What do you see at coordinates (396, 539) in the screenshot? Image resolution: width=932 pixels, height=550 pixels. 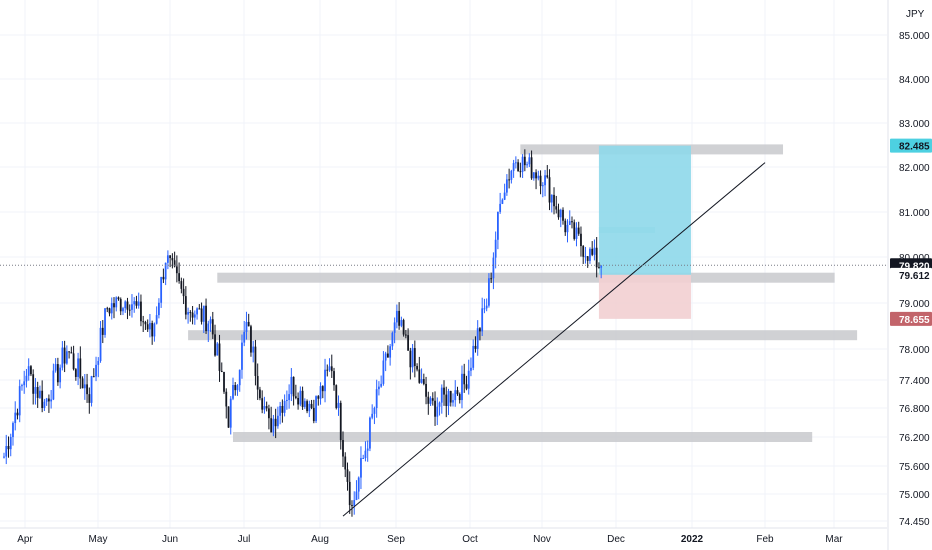 I see `time-tick-label: Sep` at bounding box center [396, 539].